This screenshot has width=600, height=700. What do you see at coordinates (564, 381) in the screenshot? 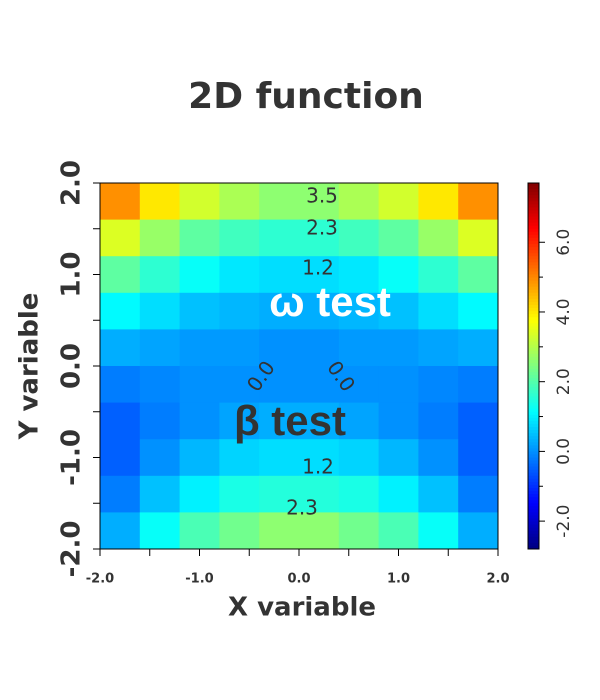
I see `colorbar-tick-label: 2.0` at bounding box center [564, 381].